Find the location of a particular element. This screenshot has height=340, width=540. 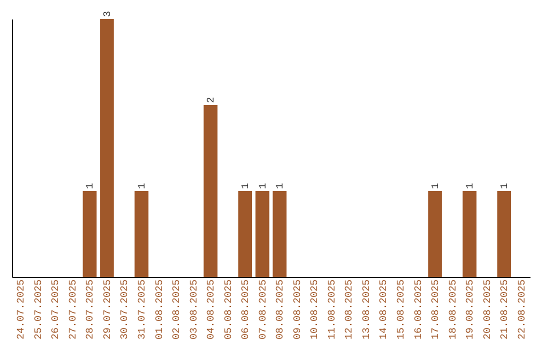

x-tick-label: 14.08.2025 is located at coordinates (384, 310).